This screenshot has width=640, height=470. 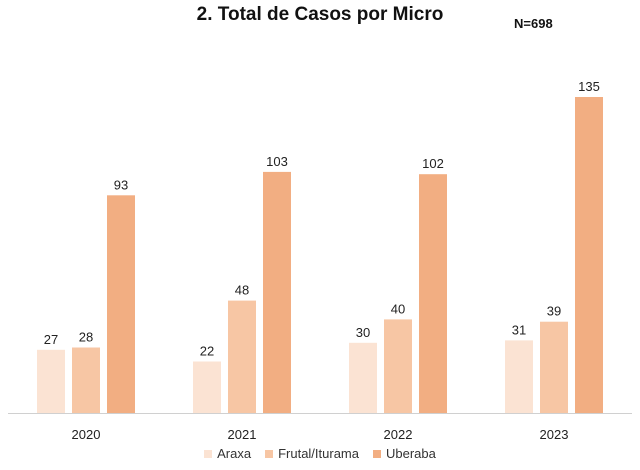 I want to click on data-label-uberaba-2020: 93, so click(x=121, y=184).